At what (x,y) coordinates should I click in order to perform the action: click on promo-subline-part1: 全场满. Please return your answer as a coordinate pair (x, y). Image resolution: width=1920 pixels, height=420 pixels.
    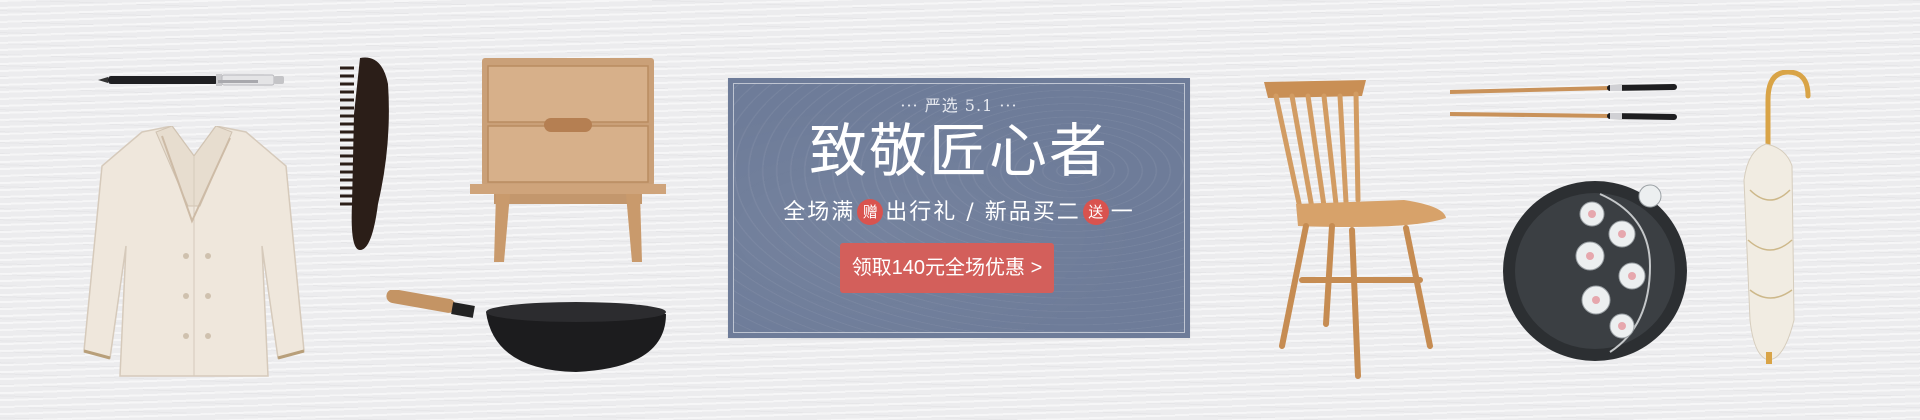
    Looking at the image, I should click on (819, 212).